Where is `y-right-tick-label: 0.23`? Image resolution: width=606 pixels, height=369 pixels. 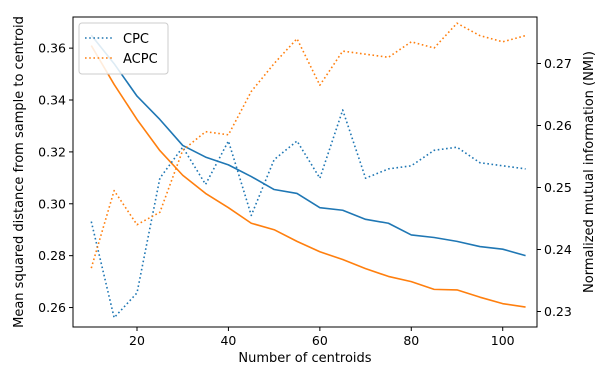 y-right-tick-label: 0.23 is located at coordinates (558, 311).